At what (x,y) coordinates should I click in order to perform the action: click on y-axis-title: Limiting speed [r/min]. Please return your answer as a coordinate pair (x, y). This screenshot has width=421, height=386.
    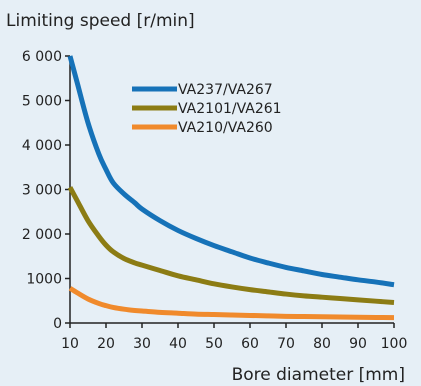
    Looking at the image, I should click on (100, 21).